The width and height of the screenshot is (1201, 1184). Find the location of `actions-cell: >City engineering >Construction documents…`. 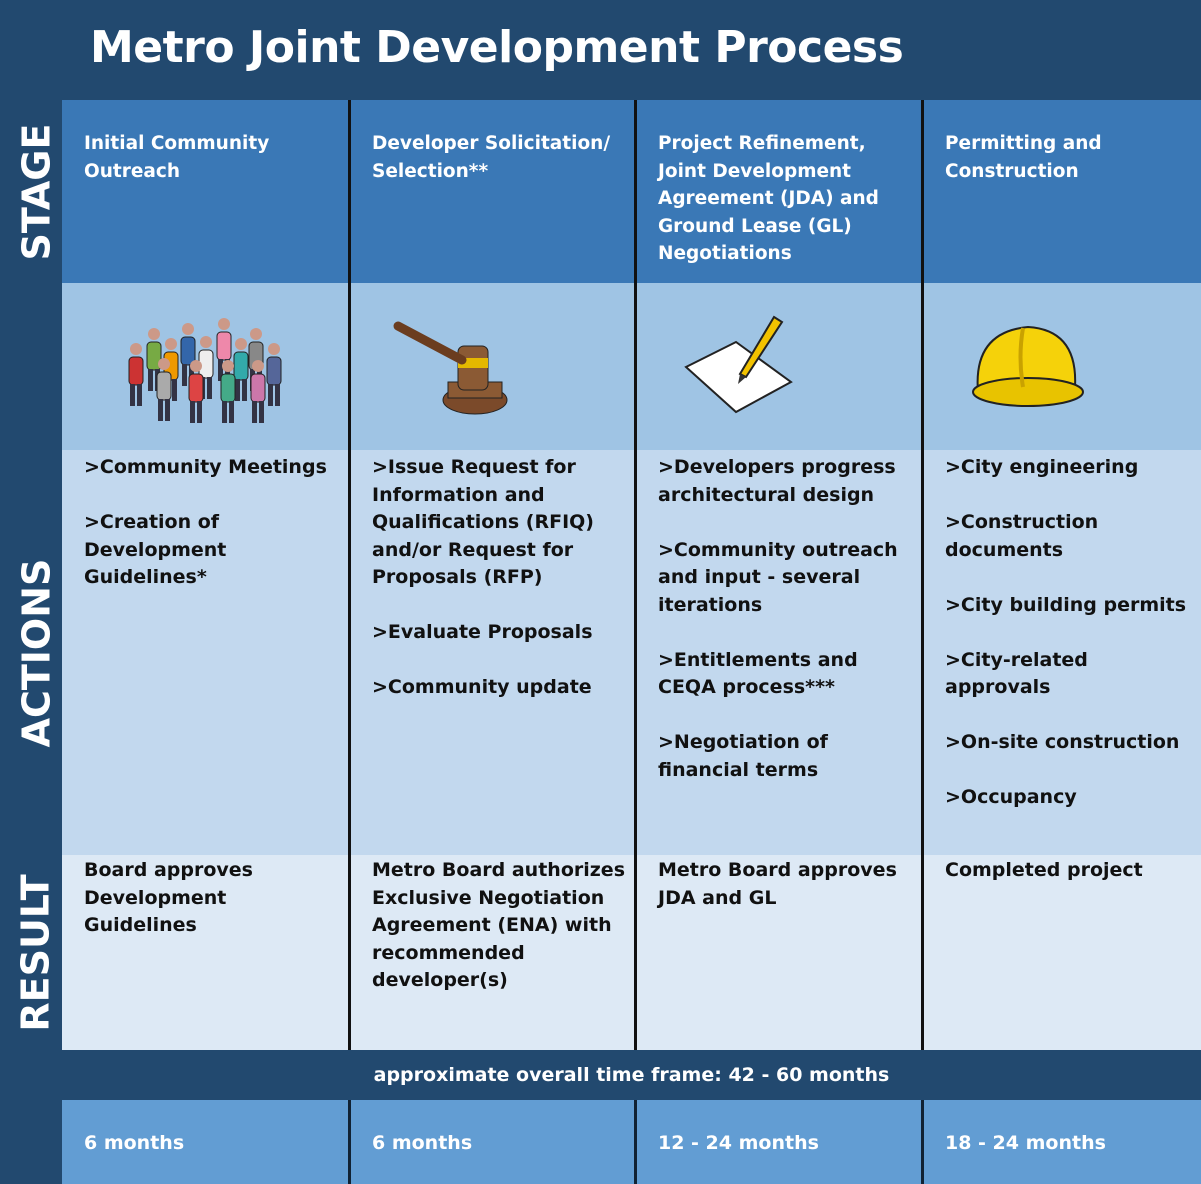

actions-cell: >City engineering >Construction documents… is located at coordinates (1062, 652).